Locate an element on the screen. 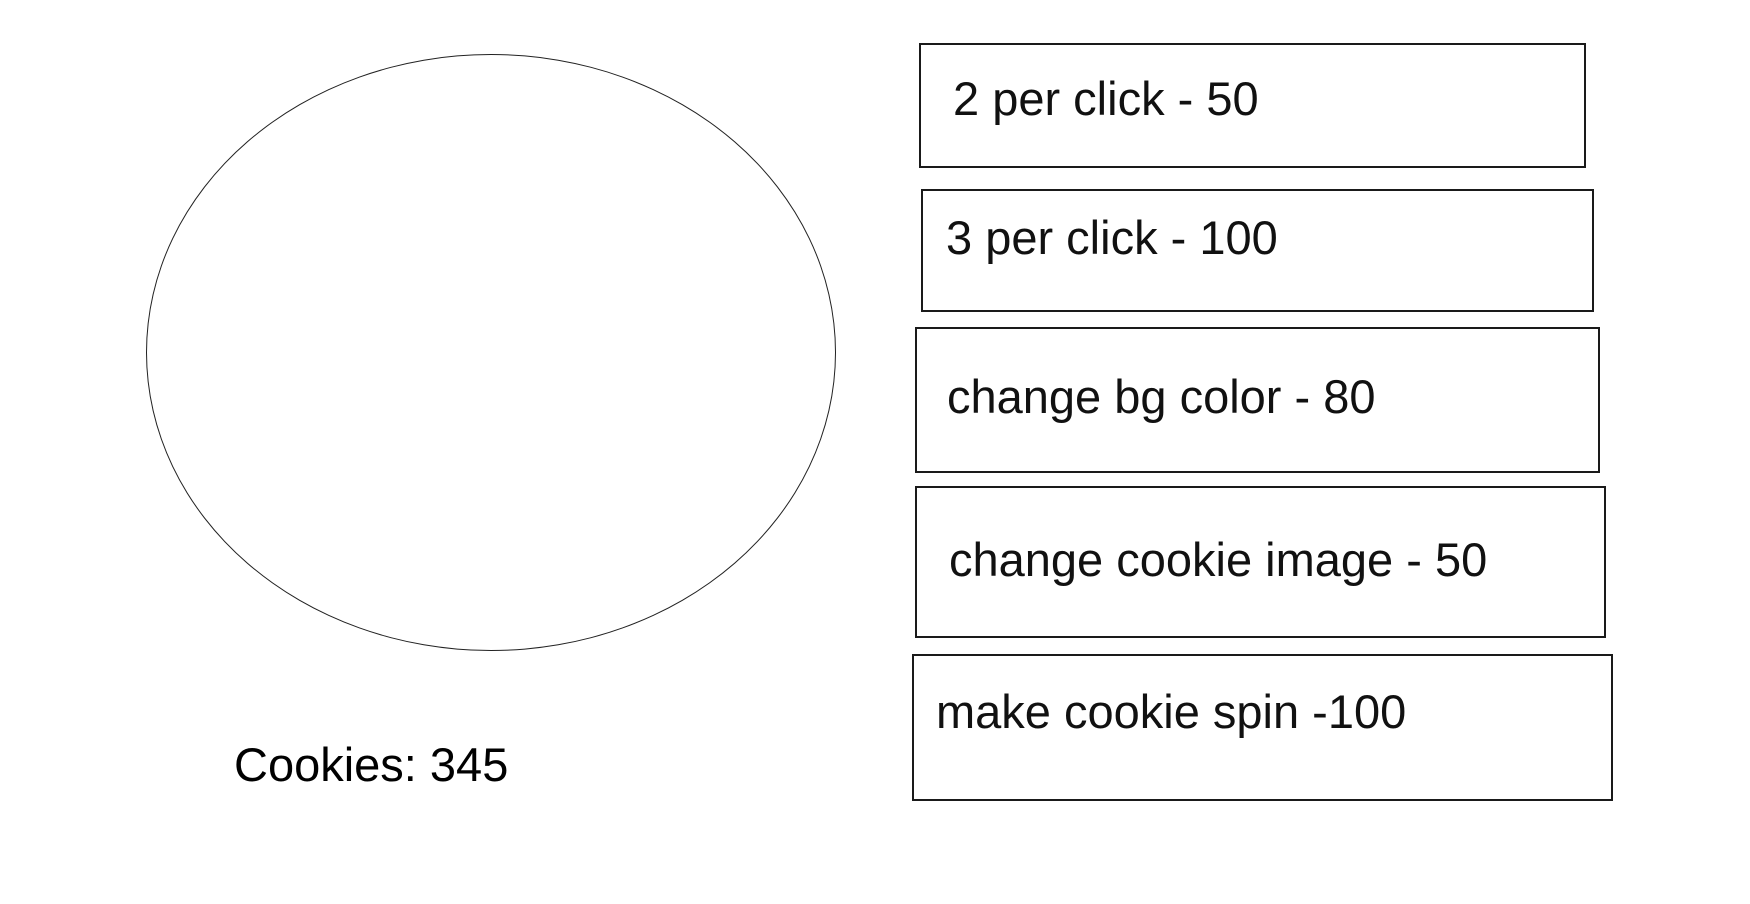 The width and height of the screenshot is (1750, 904). change-cookie-image-button: change cookie image - 50 is located at coordinates (1260, 562).